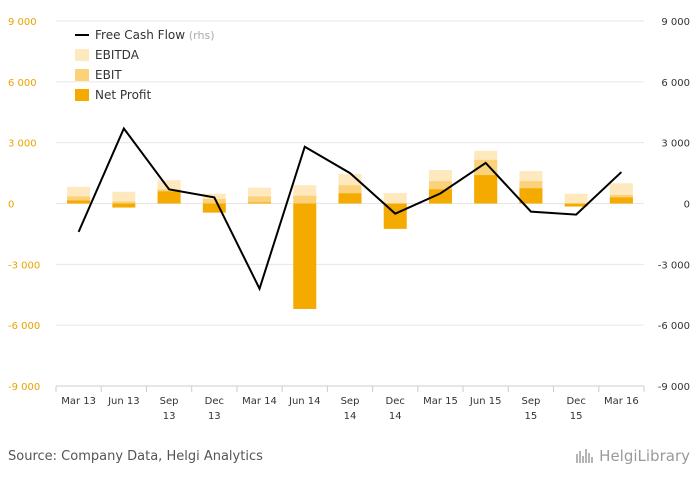 This screenshot has height=483, width=700. I want to click on x-category-label: Mar 13, so click(78, 401).